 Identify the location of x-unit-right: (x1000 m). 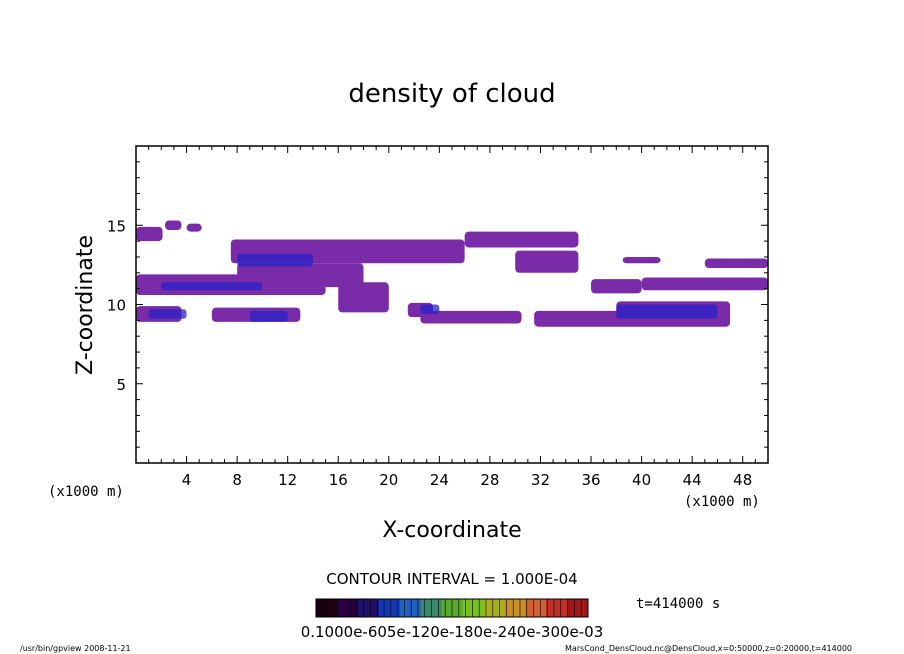
(722, 502).